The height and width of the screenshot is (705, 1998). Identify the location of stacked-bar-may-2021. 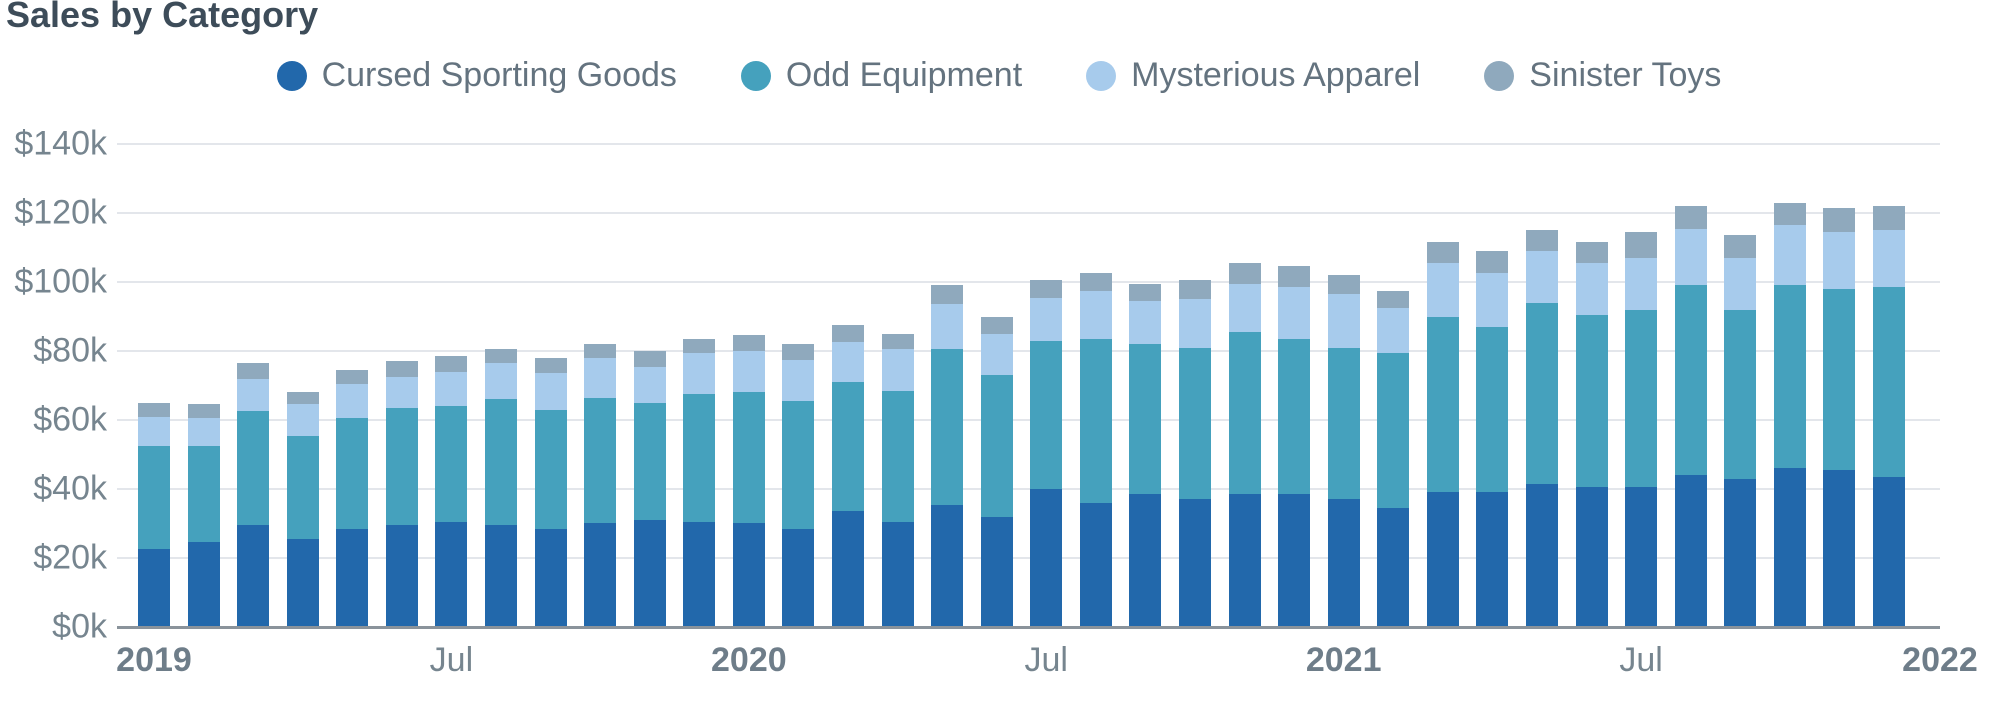
(1541, 428).